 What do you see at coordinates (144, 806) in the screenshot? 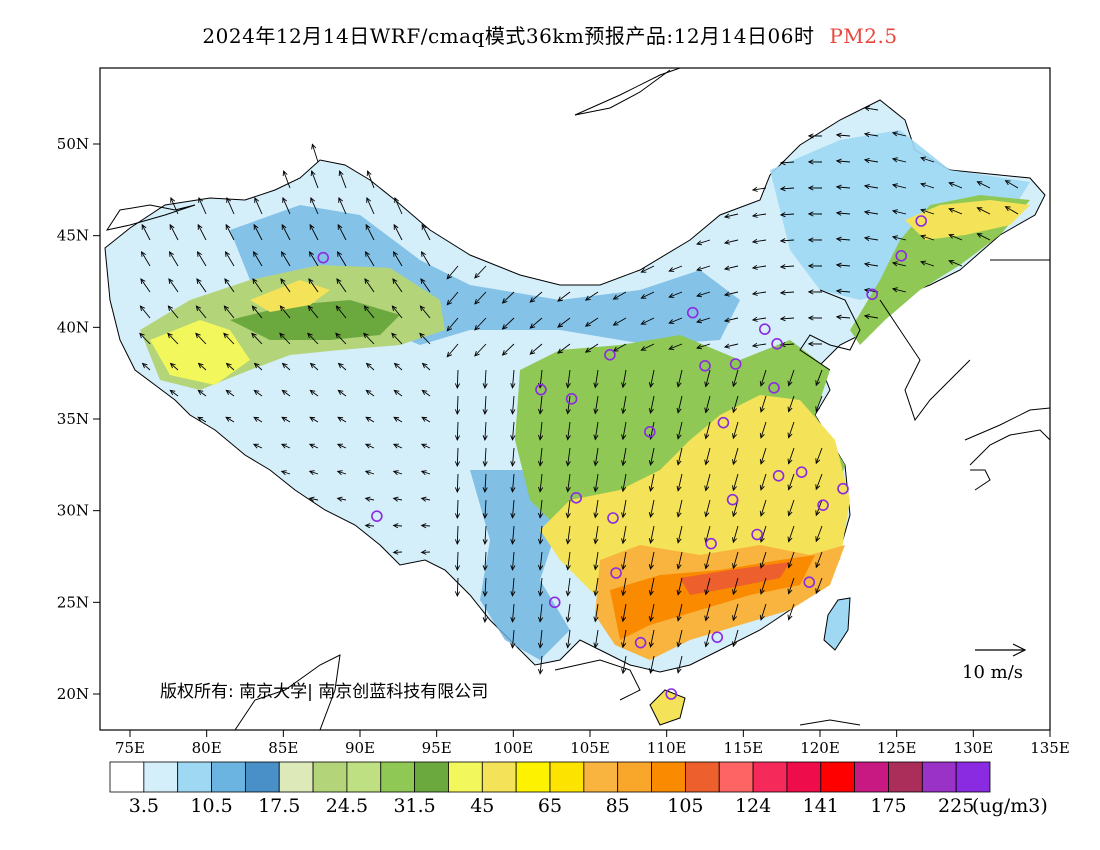
I see `colorbar-label: 3.5` at bounding box center [144, 806].